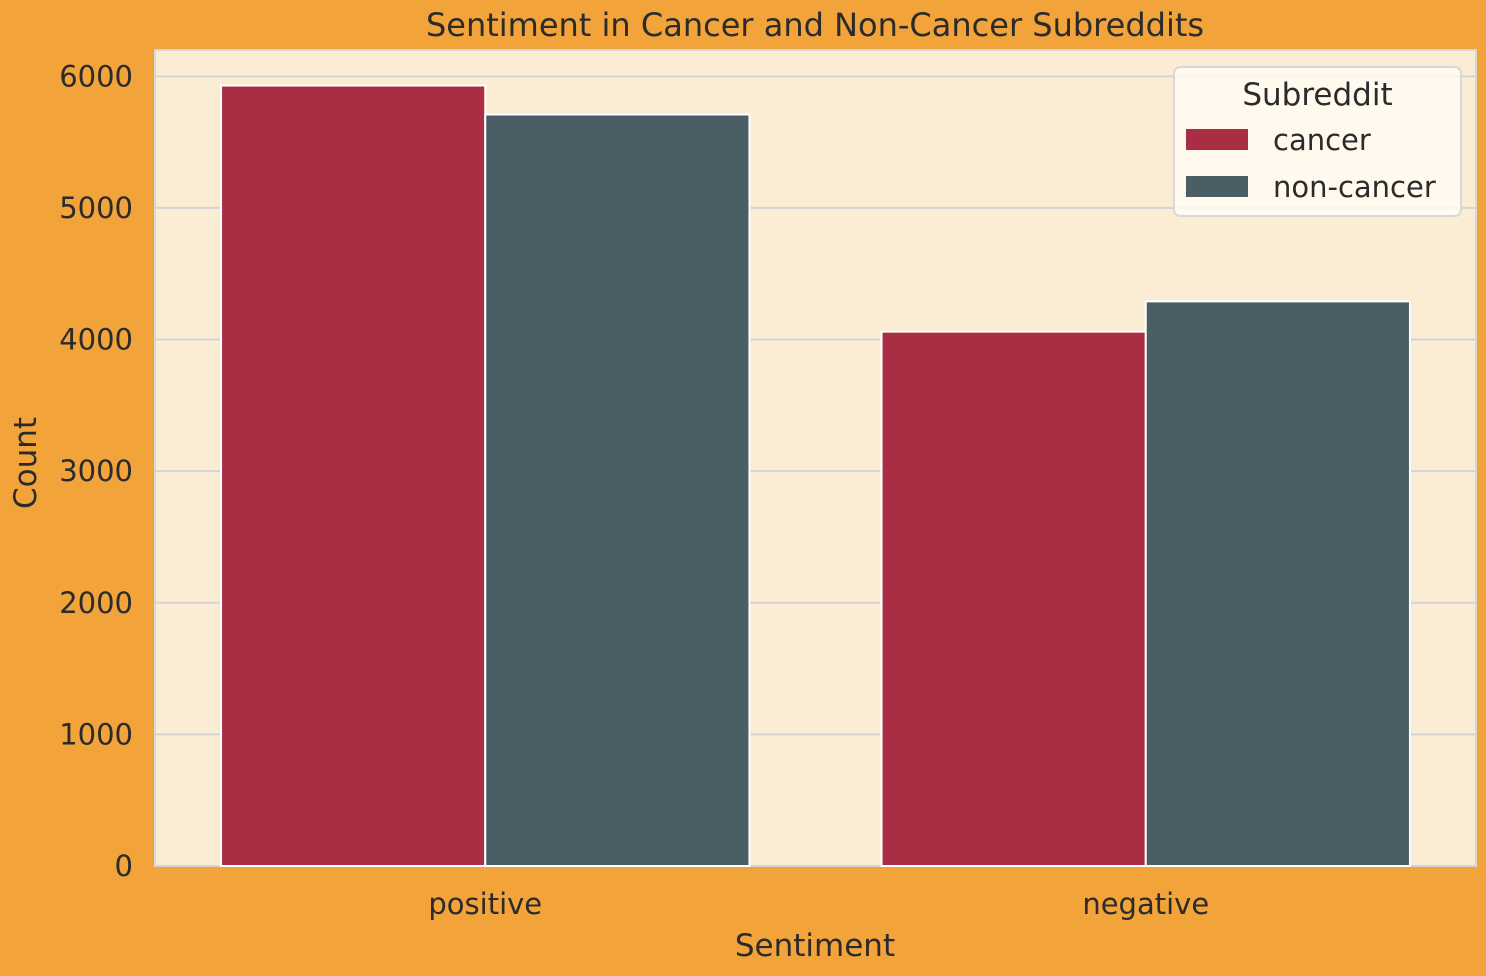  Describe the element at coordinates (1322, 140) in the screenshot. I see `legend-label-cancer: cancer` at that location.